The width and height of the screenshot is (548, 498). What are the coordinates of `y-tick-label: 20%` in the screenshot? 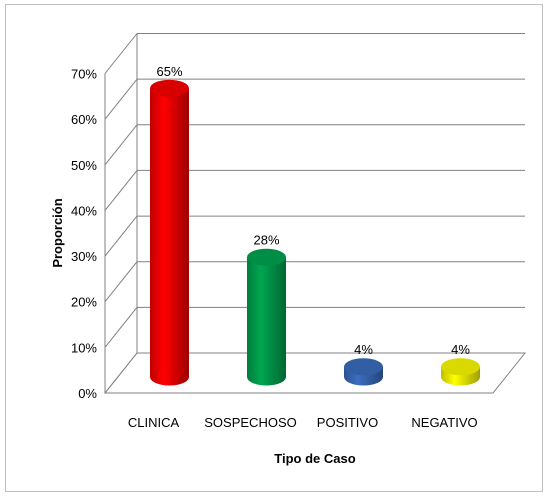 It's located at (84, 302).